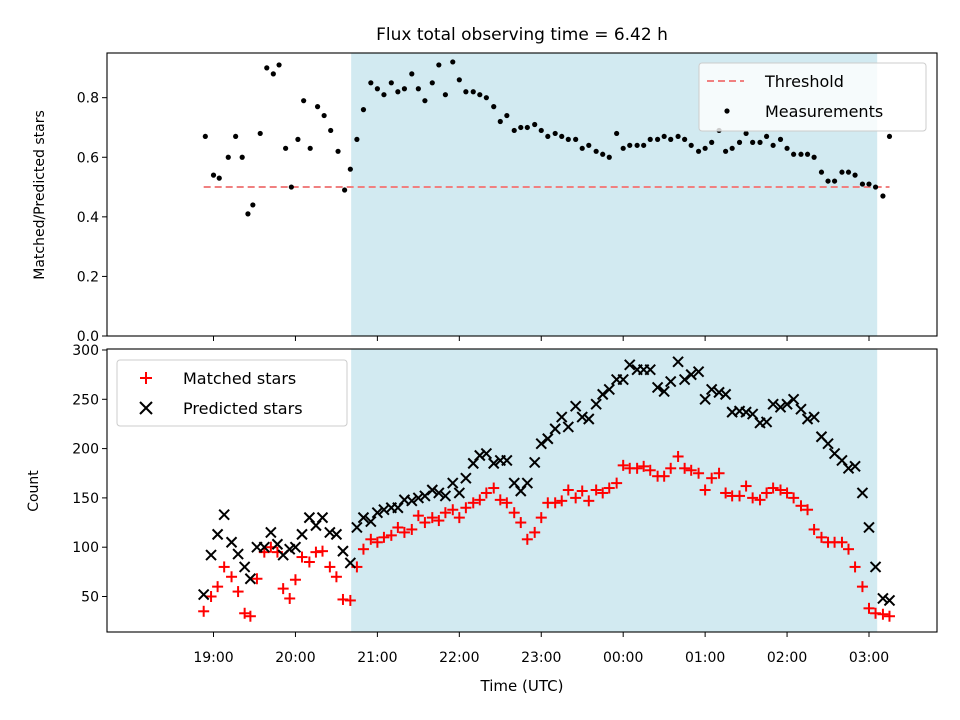 The image size is (960, 720). I want to click on x-tick-label: 01:00, so click(705, 658).